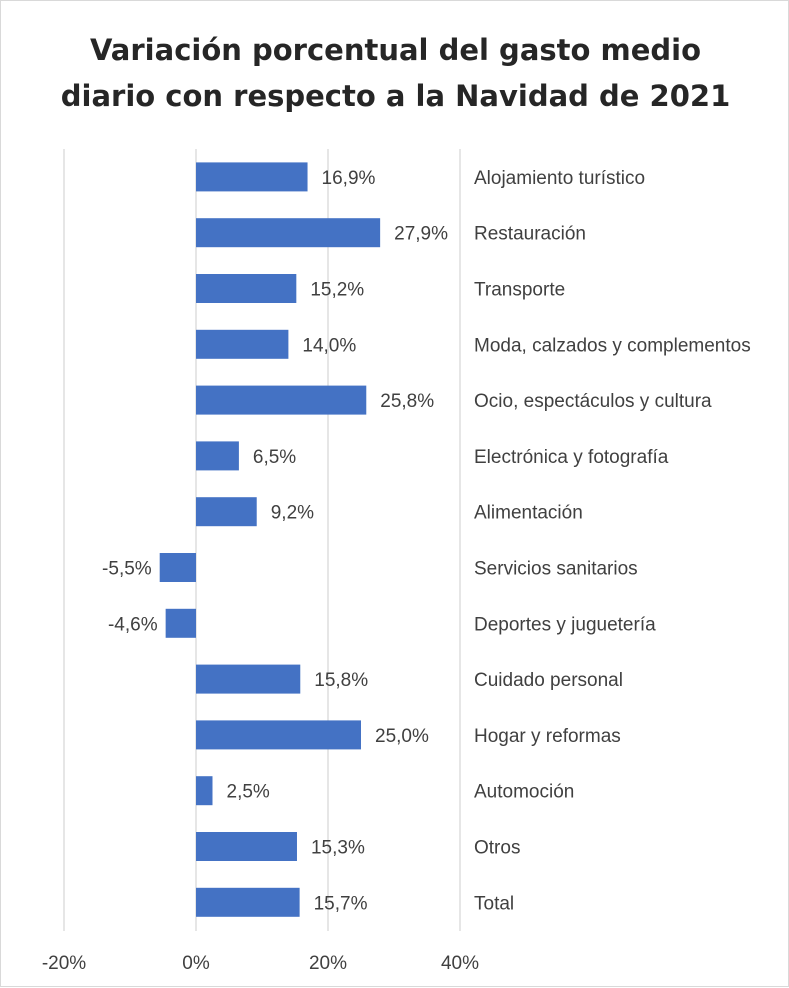  Describe the element at coordinates (274, 457) in the screenshot. I see `data-label: 6,5%` at that location.